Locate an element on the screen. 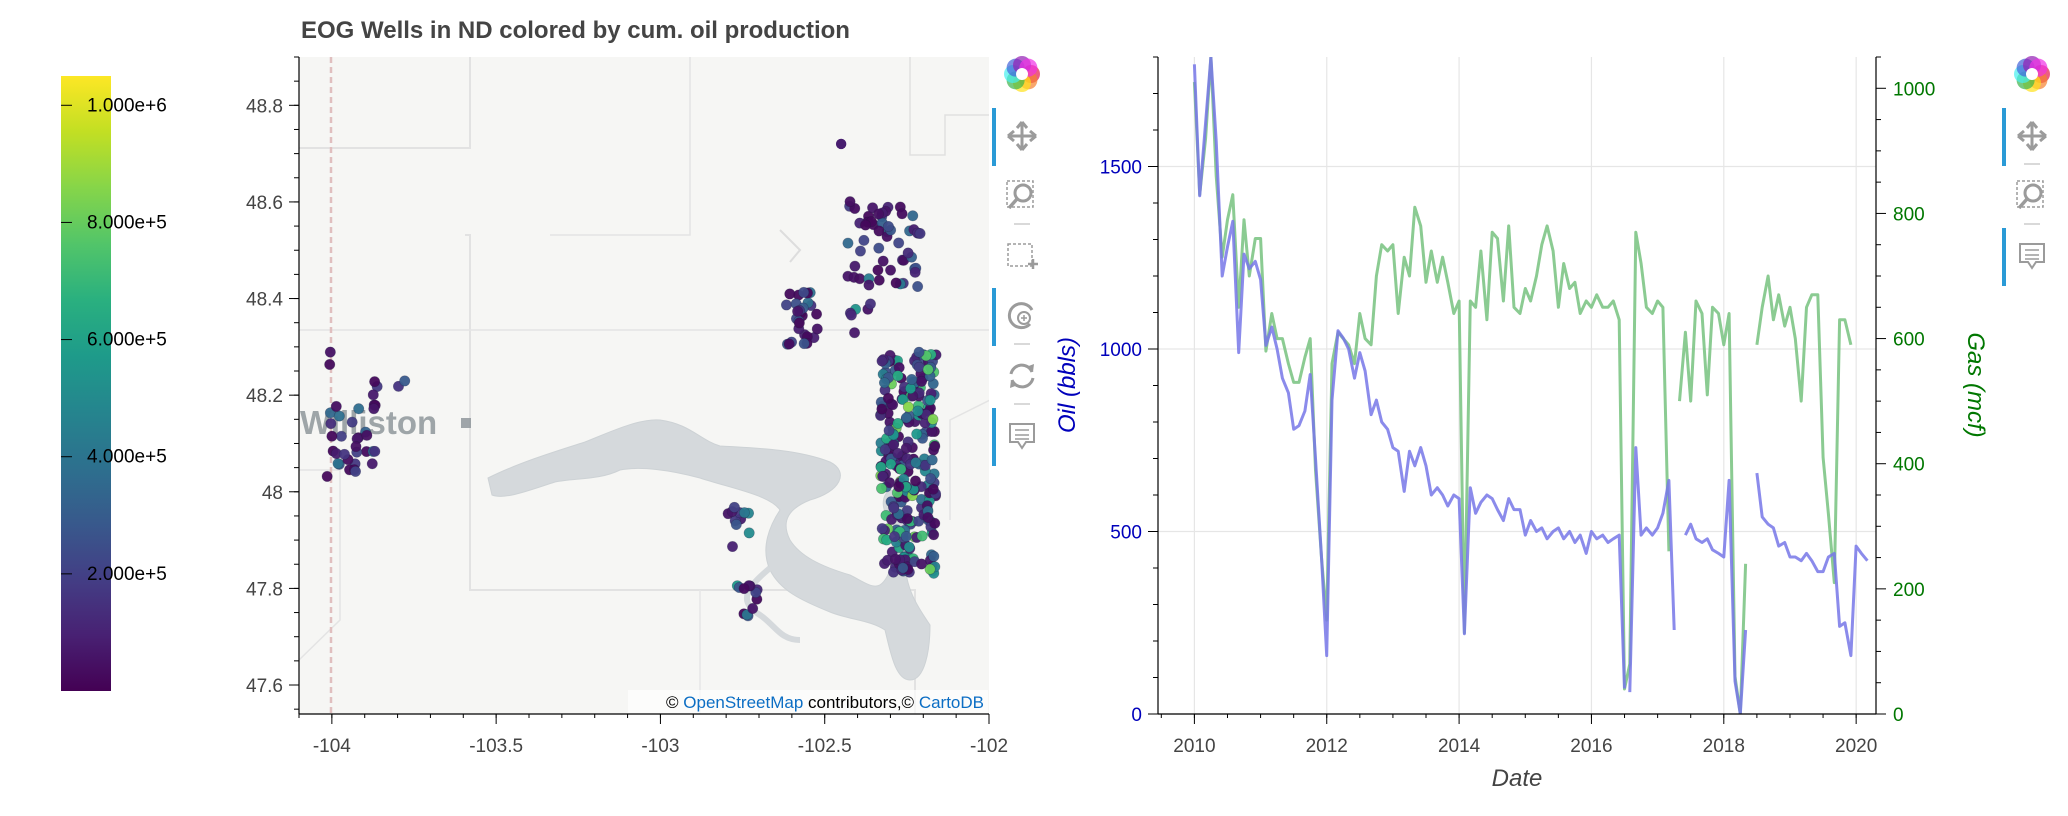 The height and width of the screenshot is (816, 2068). wheel-zoom-icon is located at coordinates (1022, 316).